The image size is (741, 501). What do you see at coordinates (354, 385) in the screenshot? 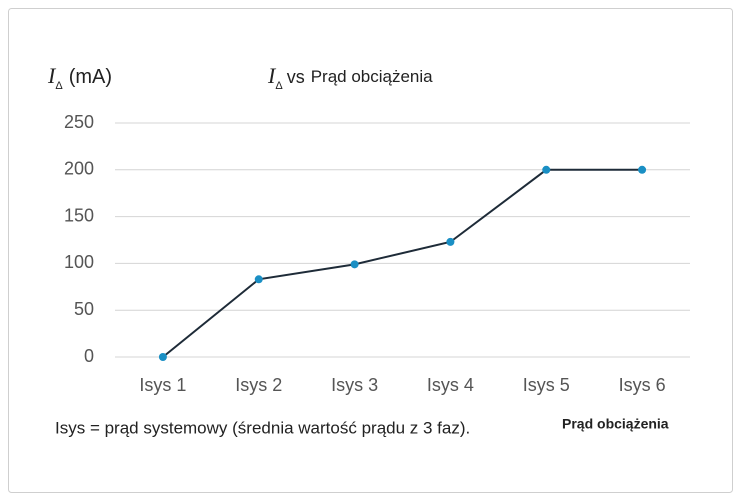
I see `x-tick-label: Isys 3` at bounding box center [354, 385].